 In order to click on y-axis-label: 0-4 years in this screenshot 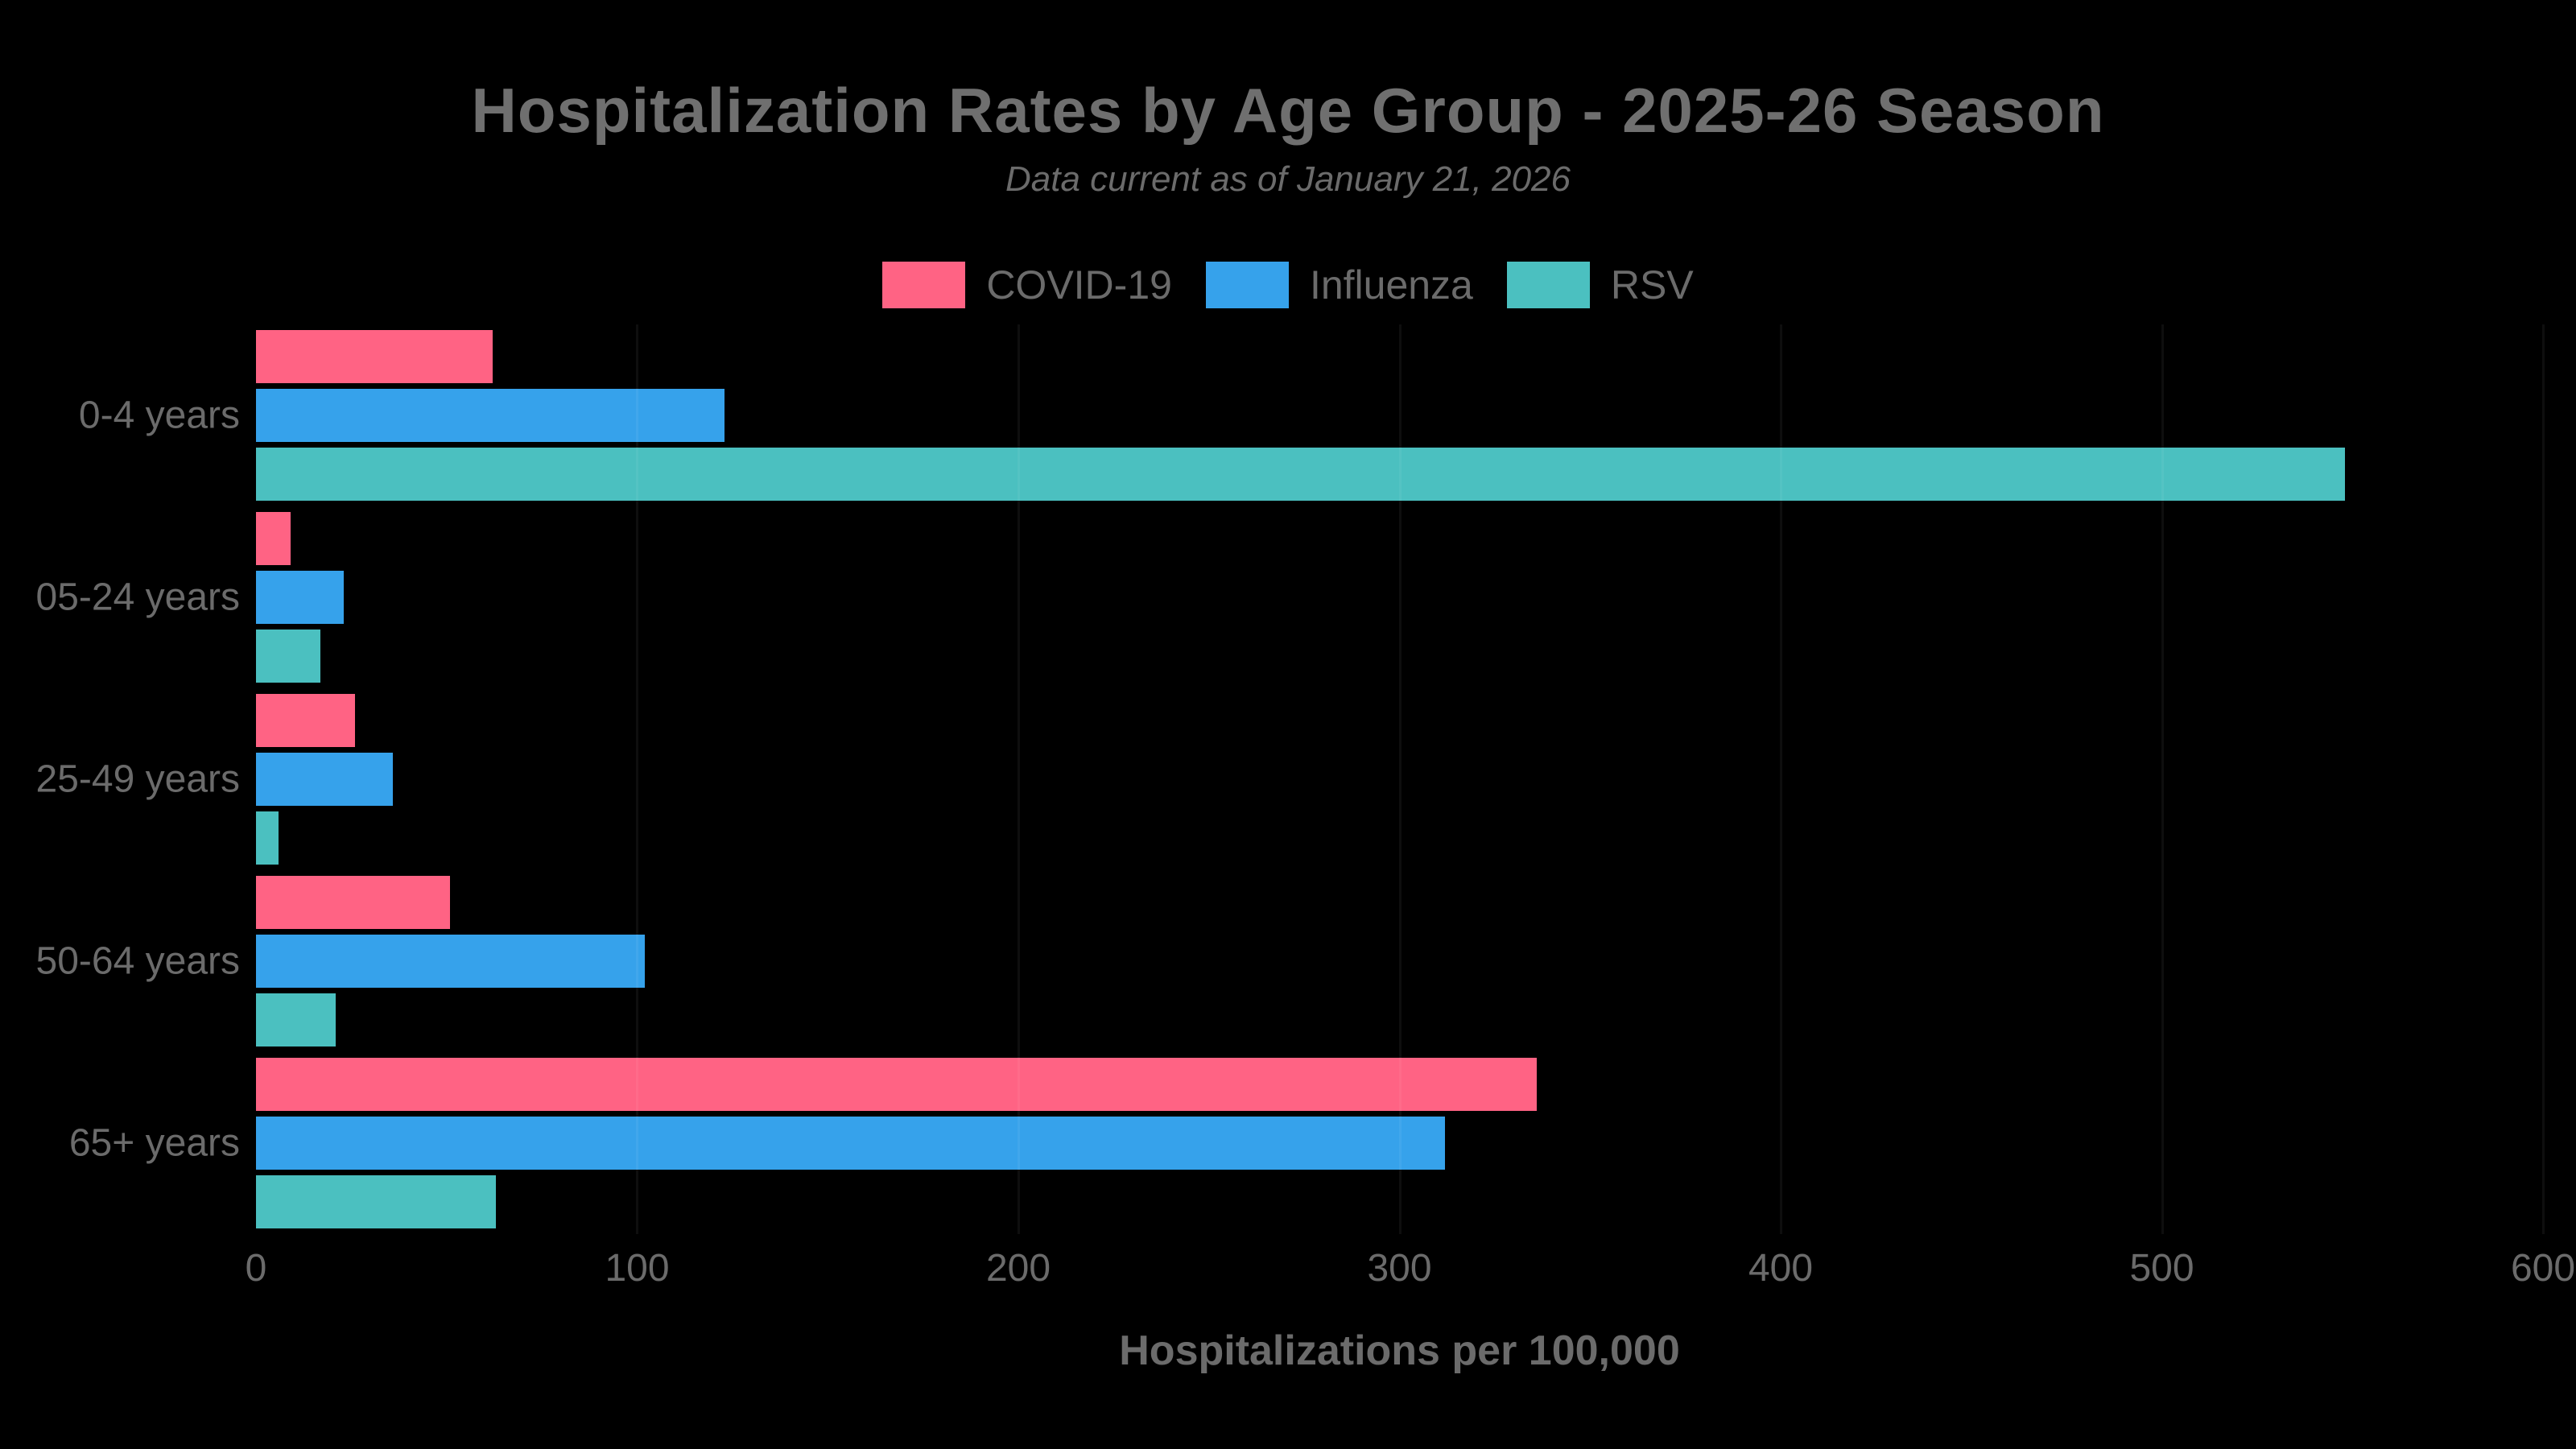, I will do `click(159, 415)`.